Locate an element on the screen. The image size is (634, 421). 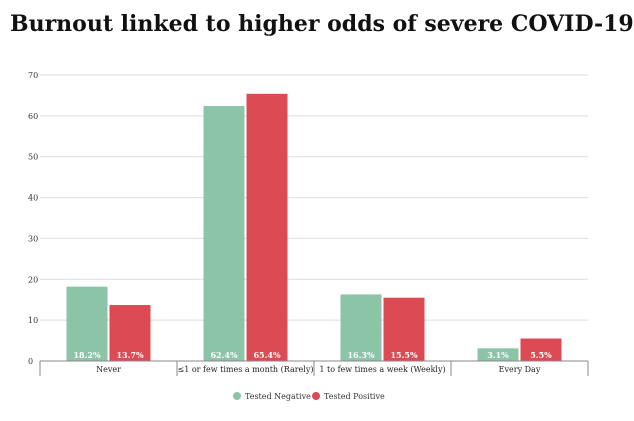
data-label: 62.4% is located at coordinates (223, 355).